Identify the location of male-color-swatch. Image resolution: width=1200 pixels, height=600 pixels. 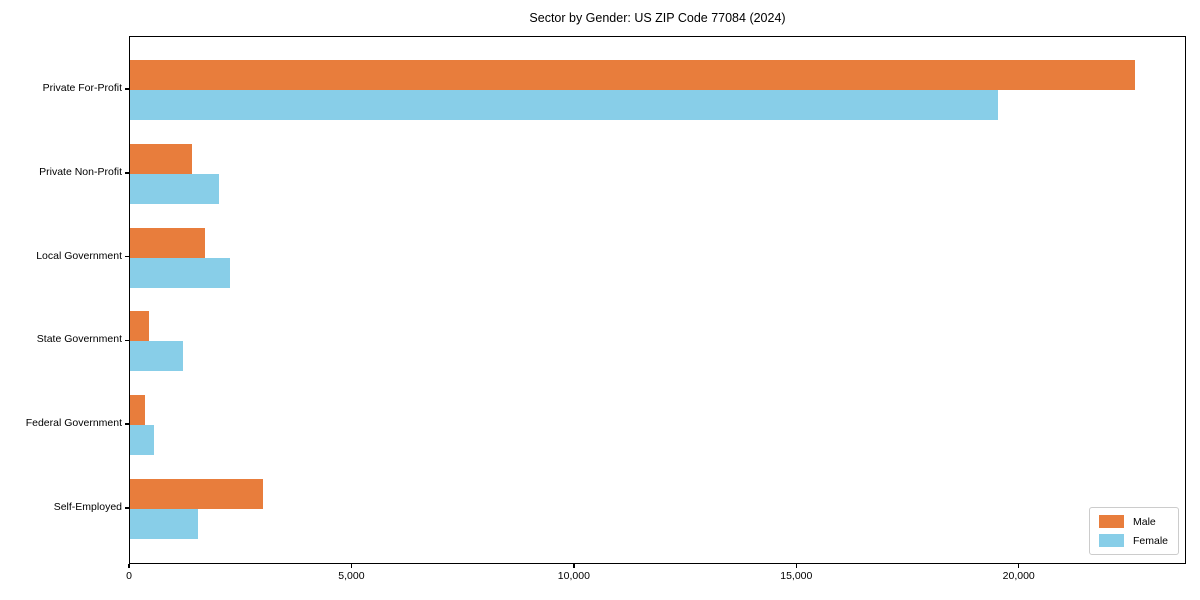
(1111, 521).